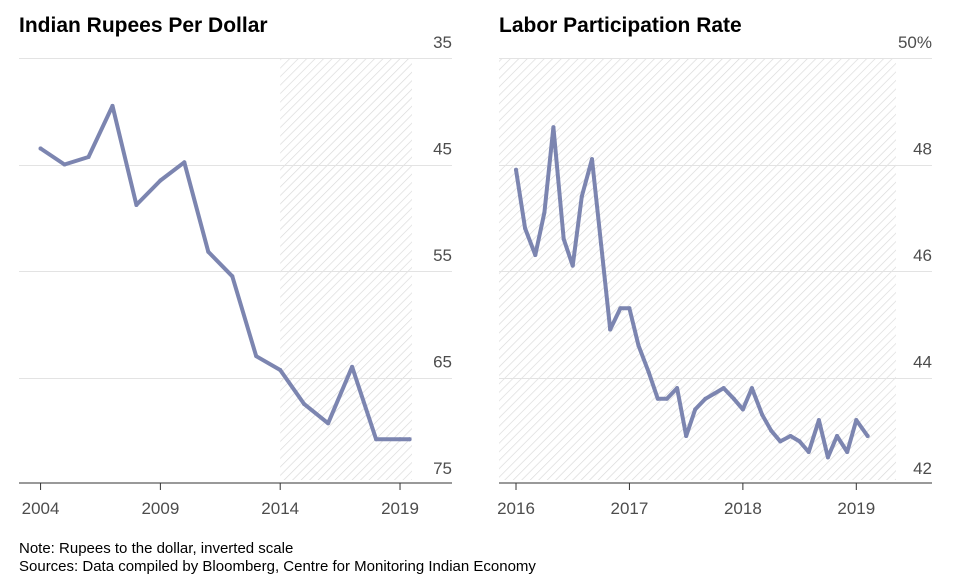 The height and width of the screenshot is (587, 956). I want to click on rupee-x-tick-label: 2004, so click(41, 508).